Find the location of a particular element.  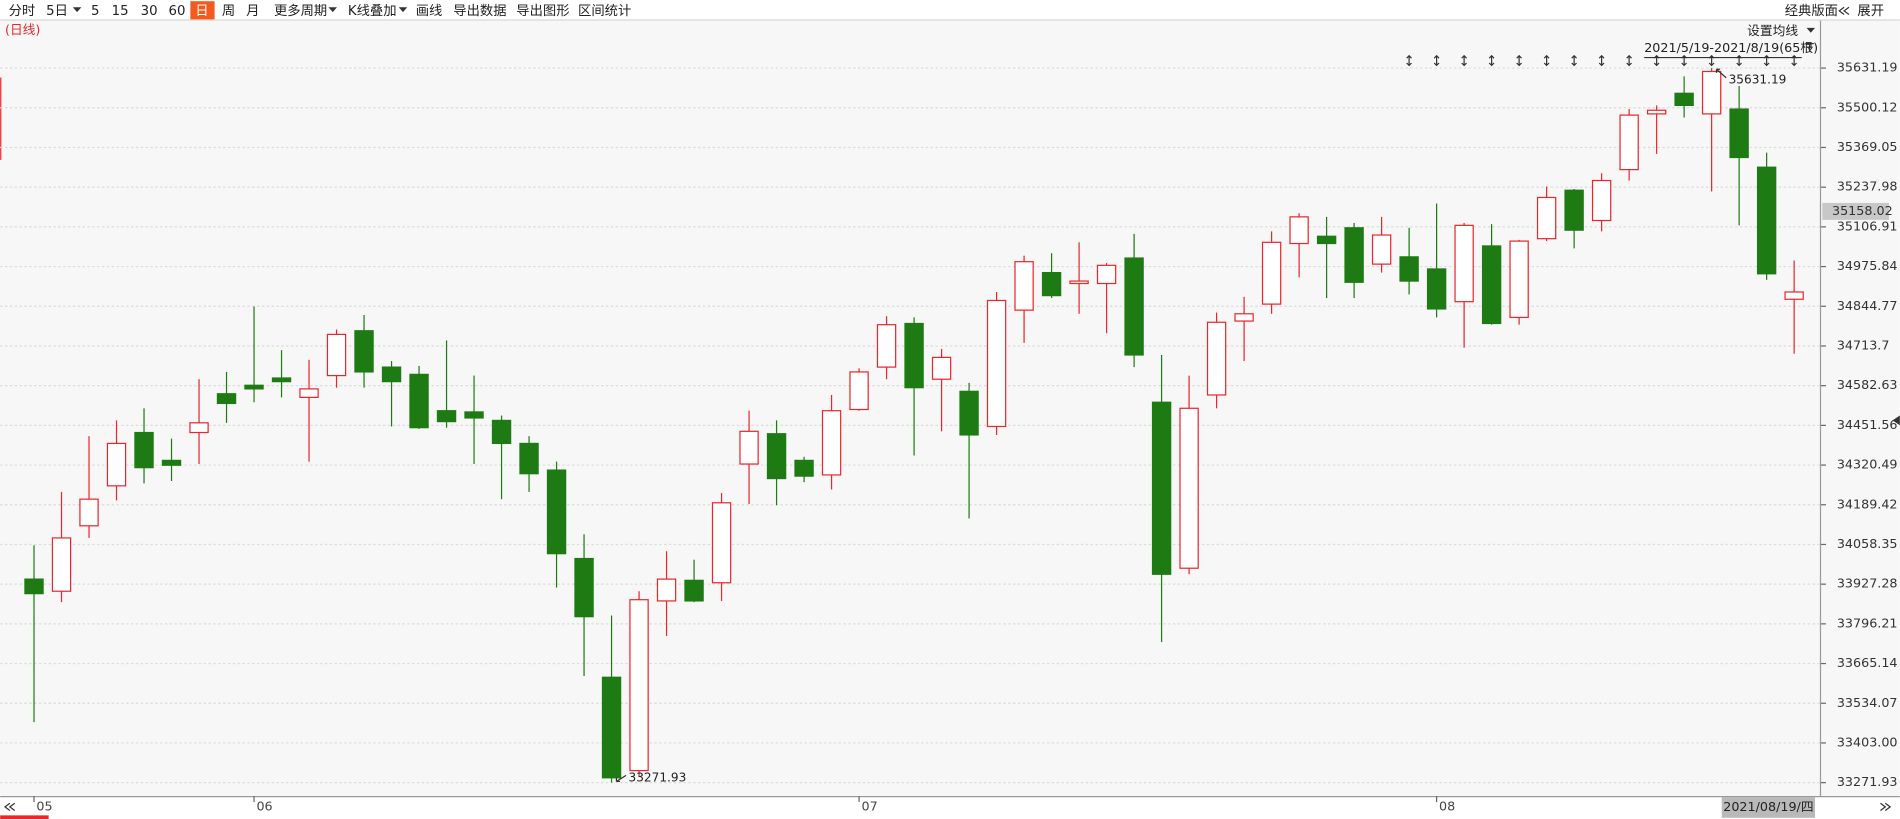

toolbar-item: 周 is located at coordinates (228, 11).